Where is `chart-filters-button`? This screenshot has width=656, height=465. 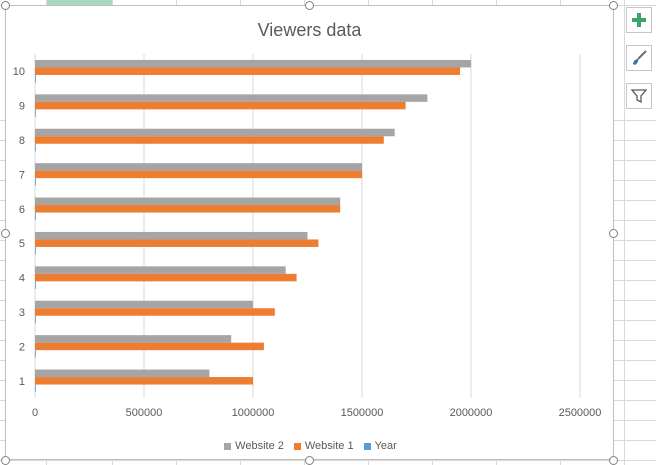 chart-filters-button is located at coordinates (639, 96).